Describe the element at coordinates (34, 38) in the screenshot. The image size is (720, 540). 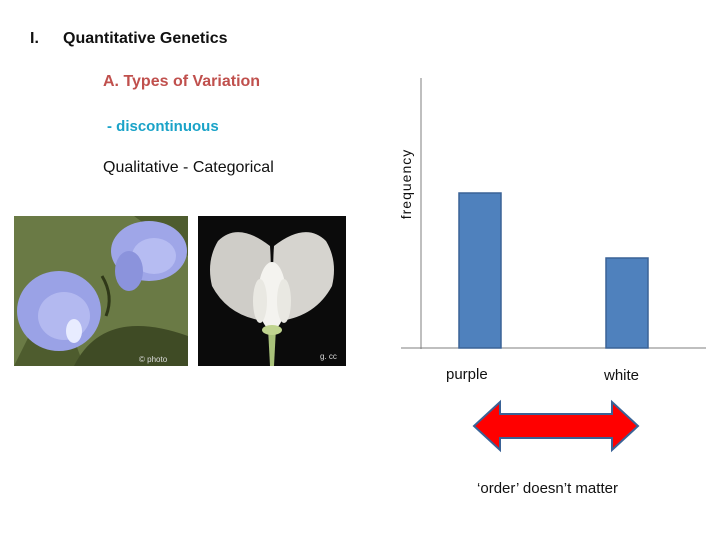
I see `slide-numeral: I.` at that location.